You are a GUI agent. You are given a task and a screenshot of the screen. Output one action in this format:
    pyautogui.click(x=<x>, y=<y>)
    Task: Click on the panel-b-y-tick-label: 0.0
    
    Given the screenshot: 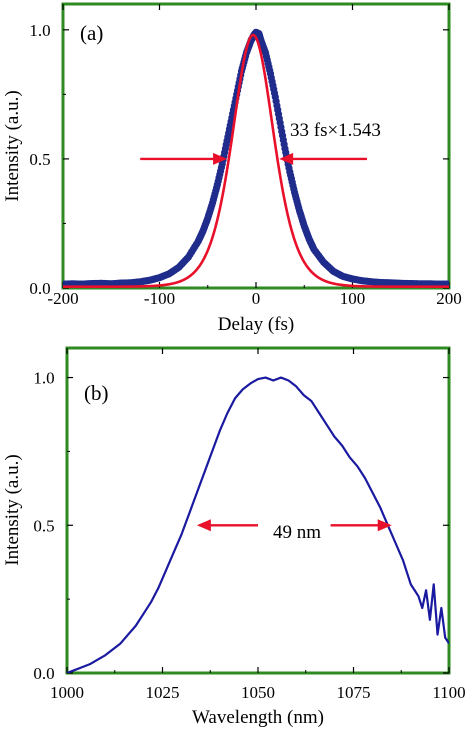 What is the action you would take?
    pyautogui.click(x=43, y=673)
    